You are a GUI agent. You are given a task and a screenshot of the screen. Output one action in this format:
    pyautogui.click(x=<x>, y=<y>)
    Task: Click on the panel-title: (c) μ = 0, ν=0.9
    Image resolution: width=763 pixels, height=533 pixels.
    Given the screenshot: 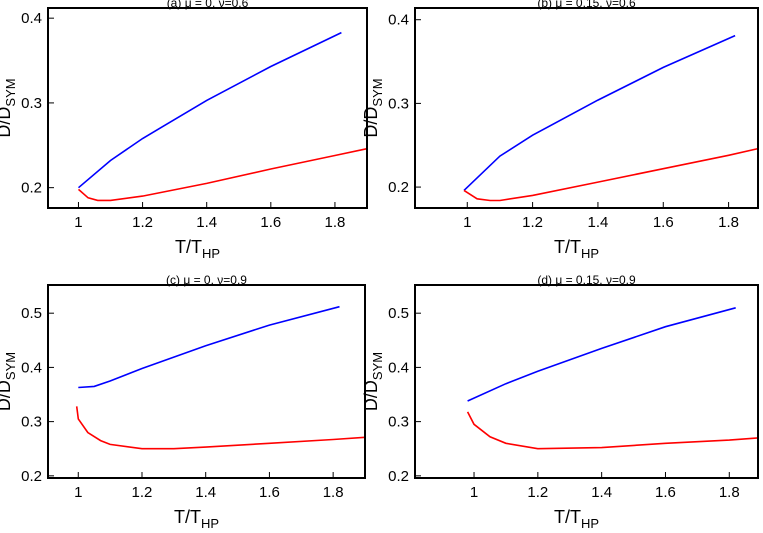 What is the action you would take?
    pyautogui.click(x=206, y=280)
    